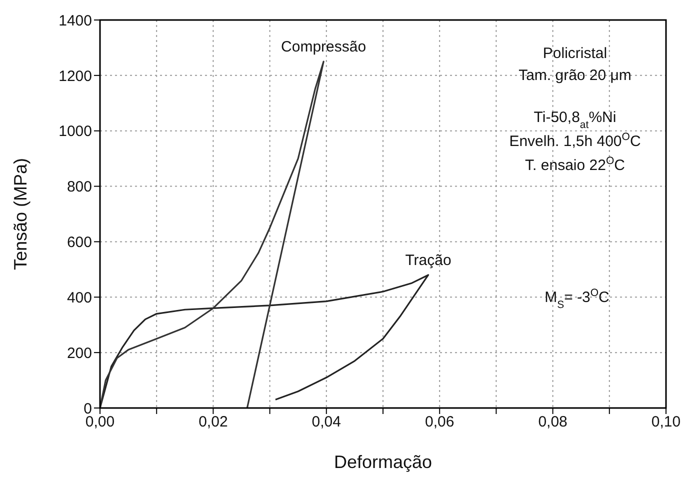  I want to click on y-tick-label: 400, so click(79, 297).